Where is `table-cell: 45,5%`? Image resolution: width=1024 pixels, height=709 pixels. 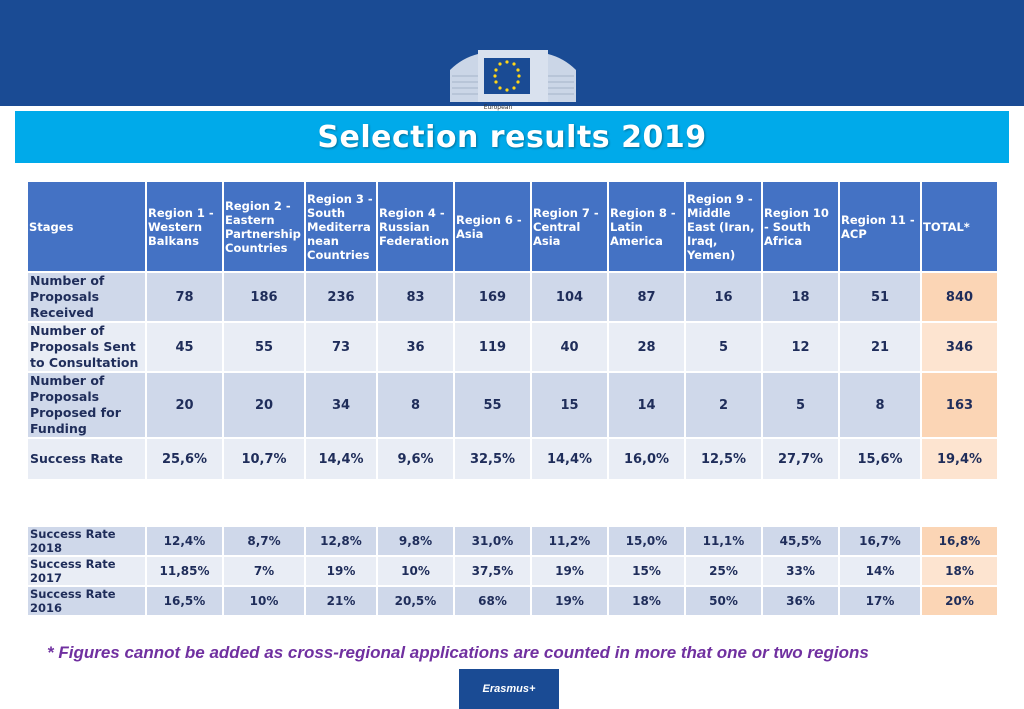
table-cell: 45,5% is located at coordinates (800, 541).